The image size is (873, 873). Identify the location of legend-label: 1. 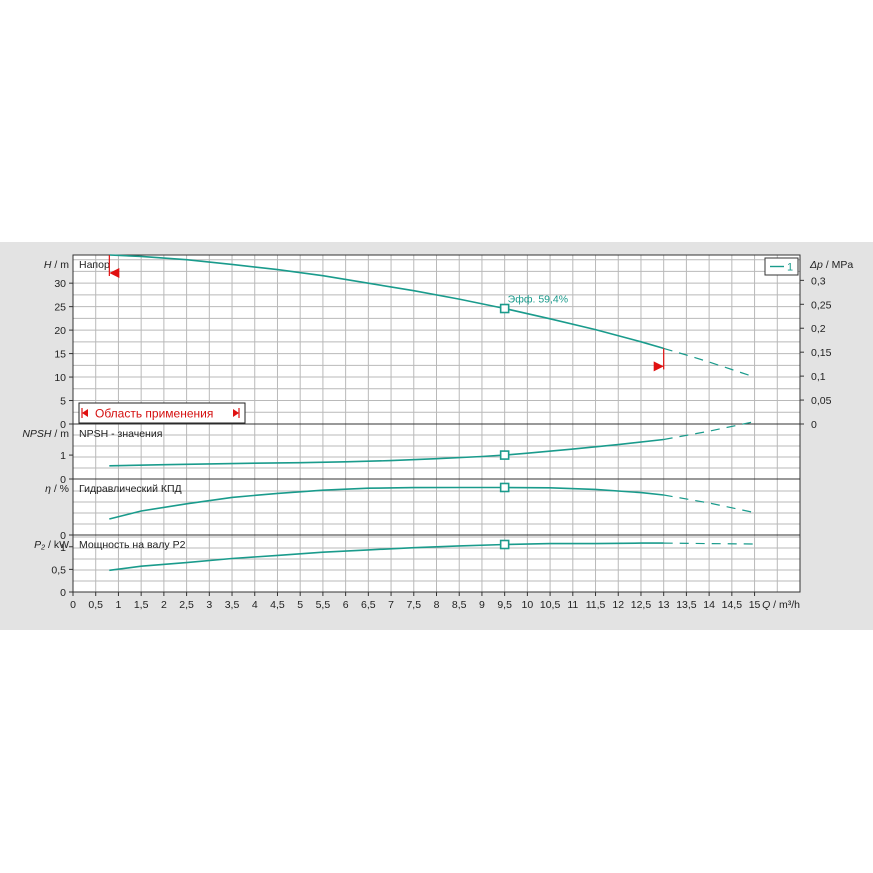
(790, 268).